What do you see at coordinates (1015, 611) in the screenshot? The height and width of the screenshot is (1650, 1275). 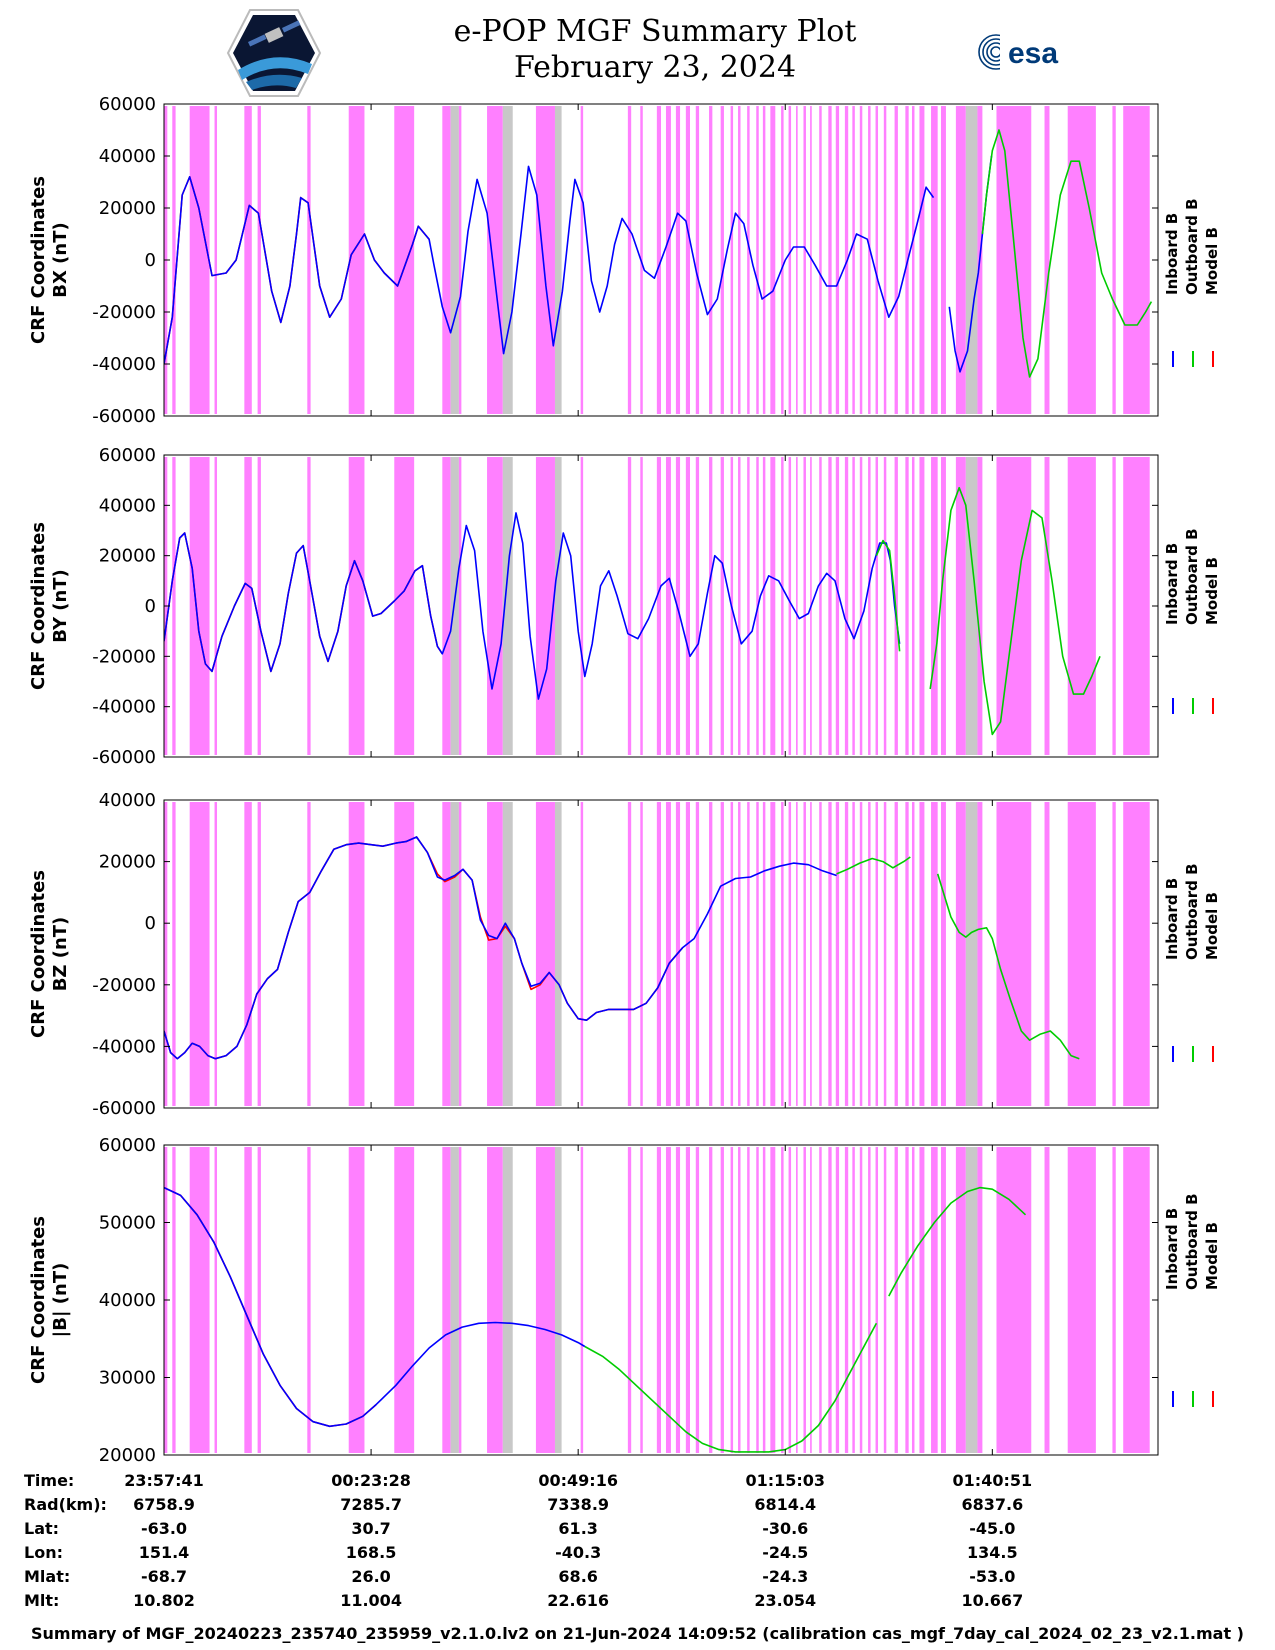 I see `series-line-outboard-b` at bounding box center [1015, 611].